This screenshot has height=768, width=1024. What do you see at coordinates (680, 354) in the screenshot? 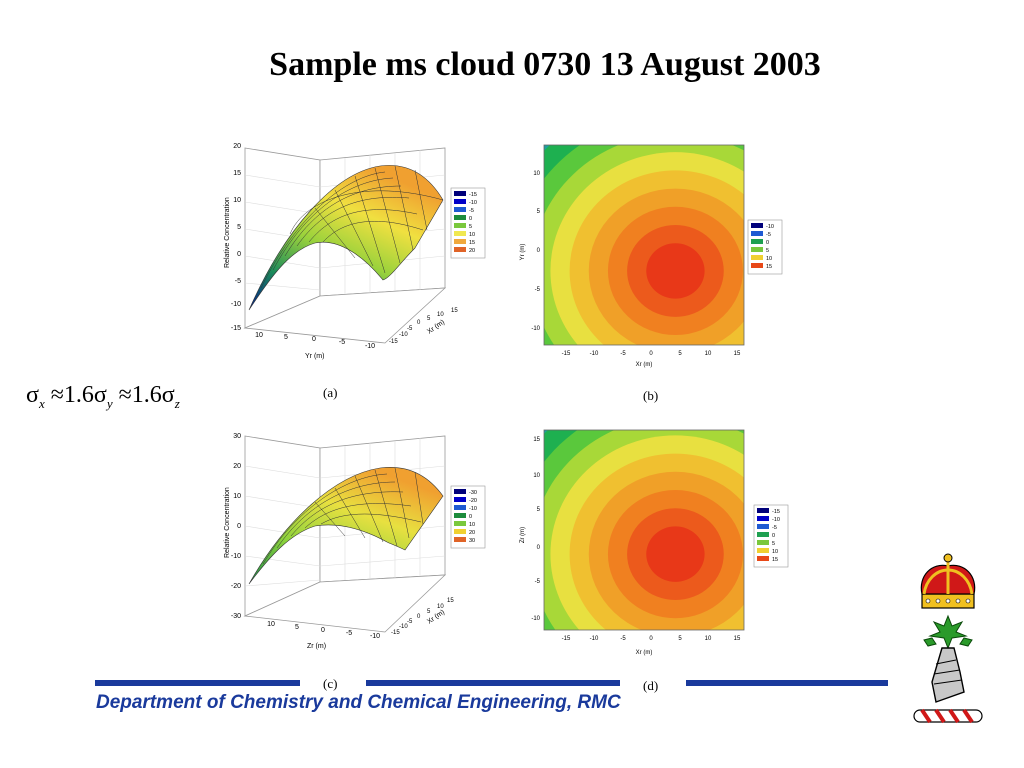
I see `heatmap-b-xtick: 5` at bounding box center [680, 354].